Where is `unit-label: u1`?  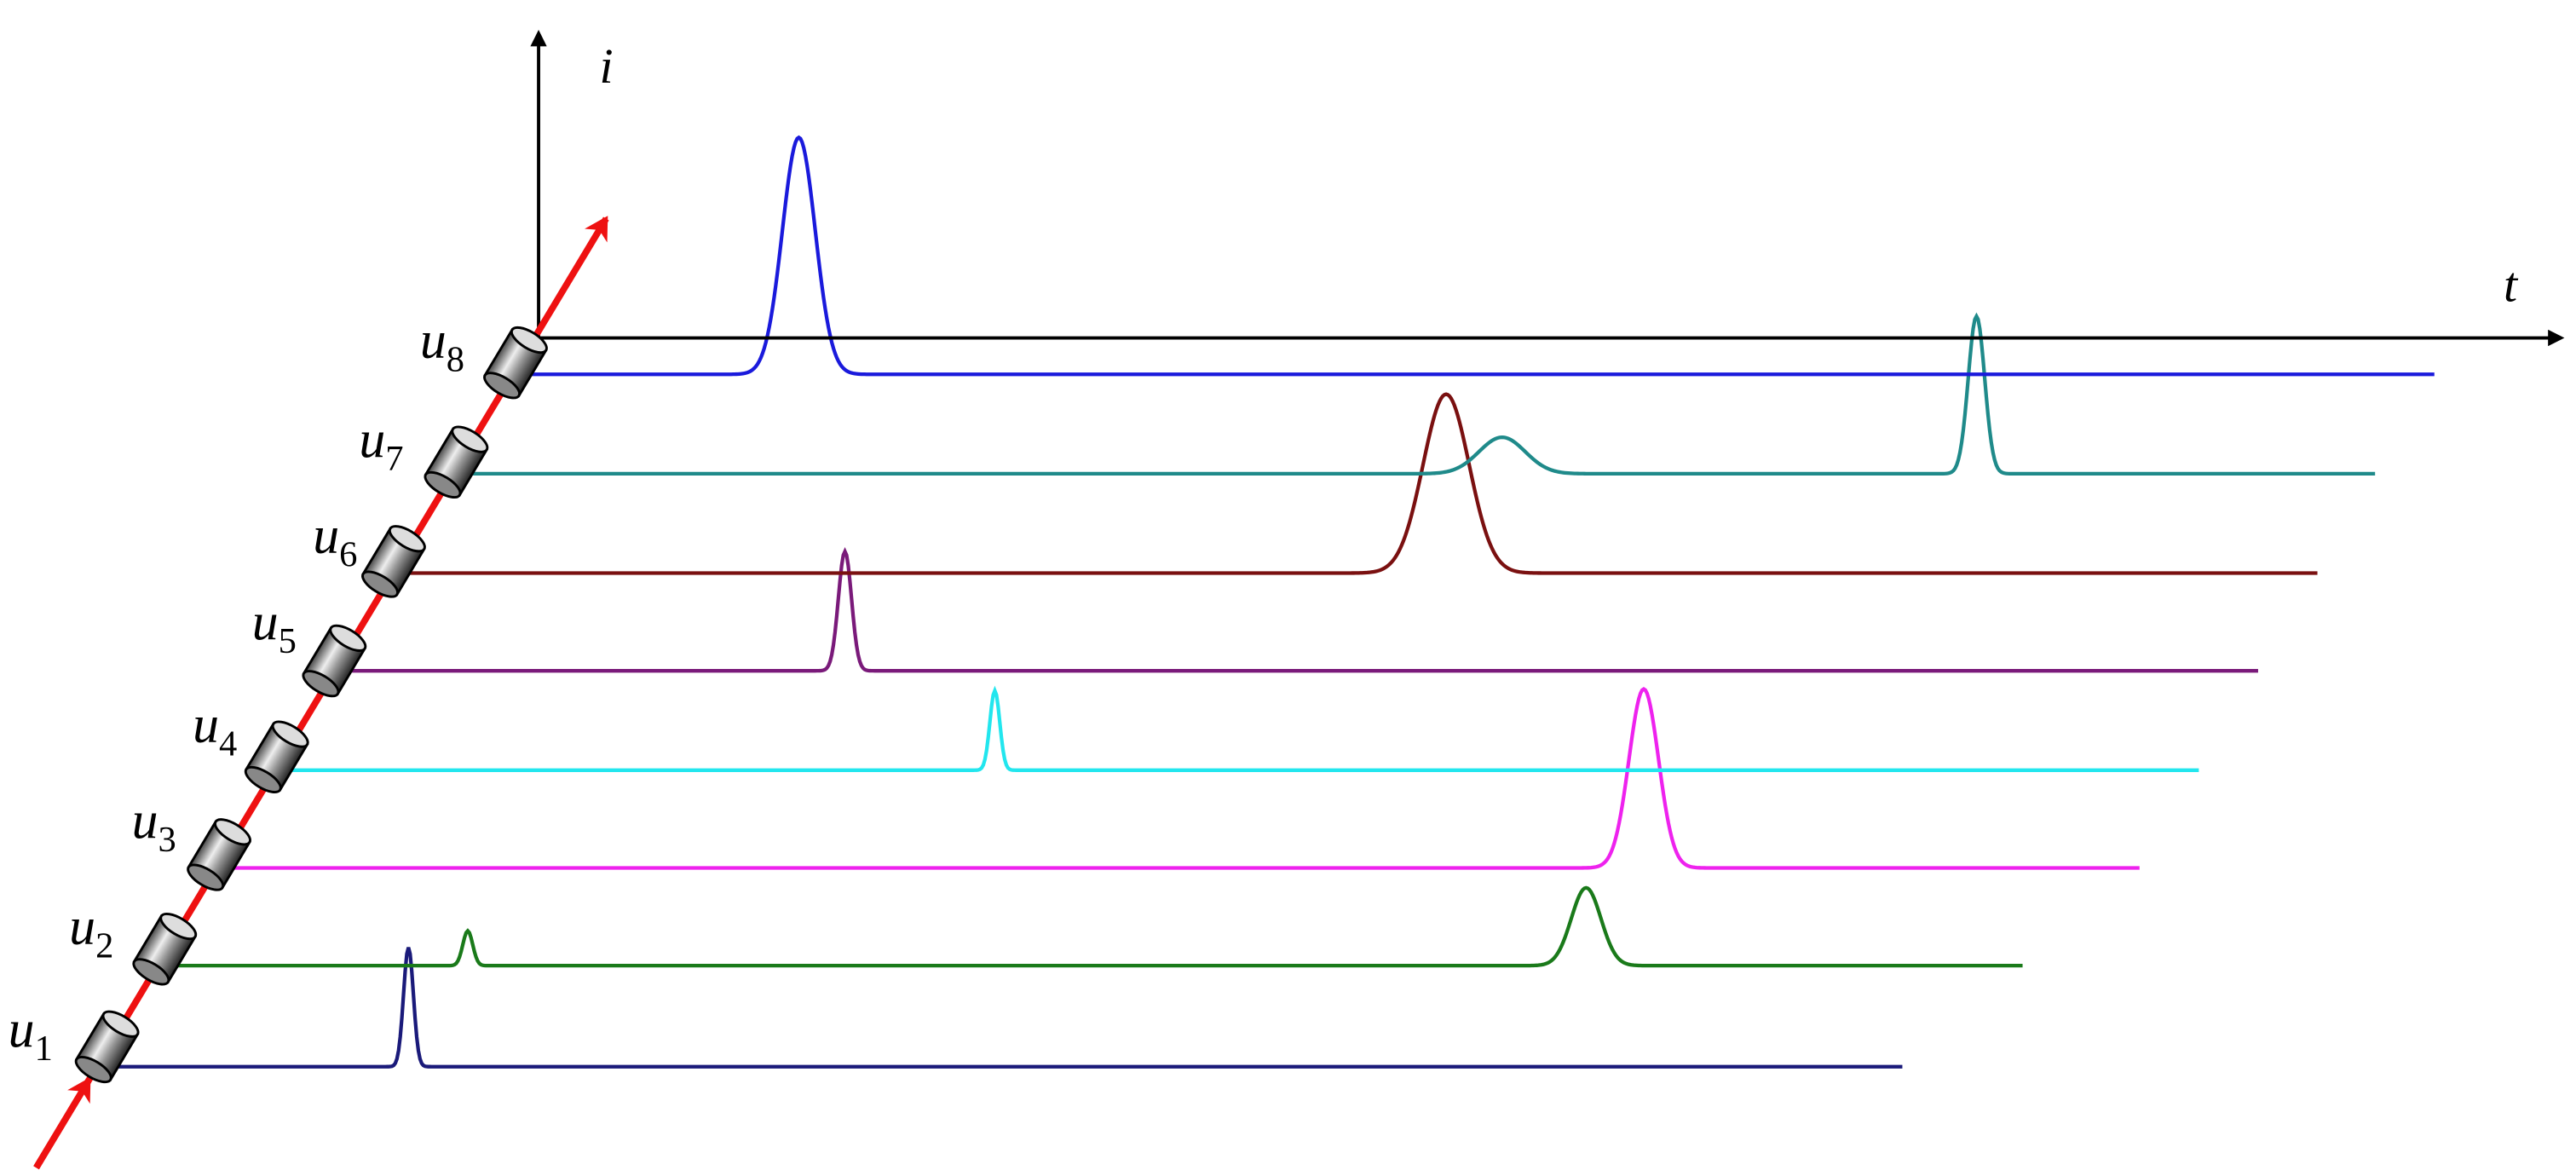 unit-label: u1 is located at coordinates (31, 1034).